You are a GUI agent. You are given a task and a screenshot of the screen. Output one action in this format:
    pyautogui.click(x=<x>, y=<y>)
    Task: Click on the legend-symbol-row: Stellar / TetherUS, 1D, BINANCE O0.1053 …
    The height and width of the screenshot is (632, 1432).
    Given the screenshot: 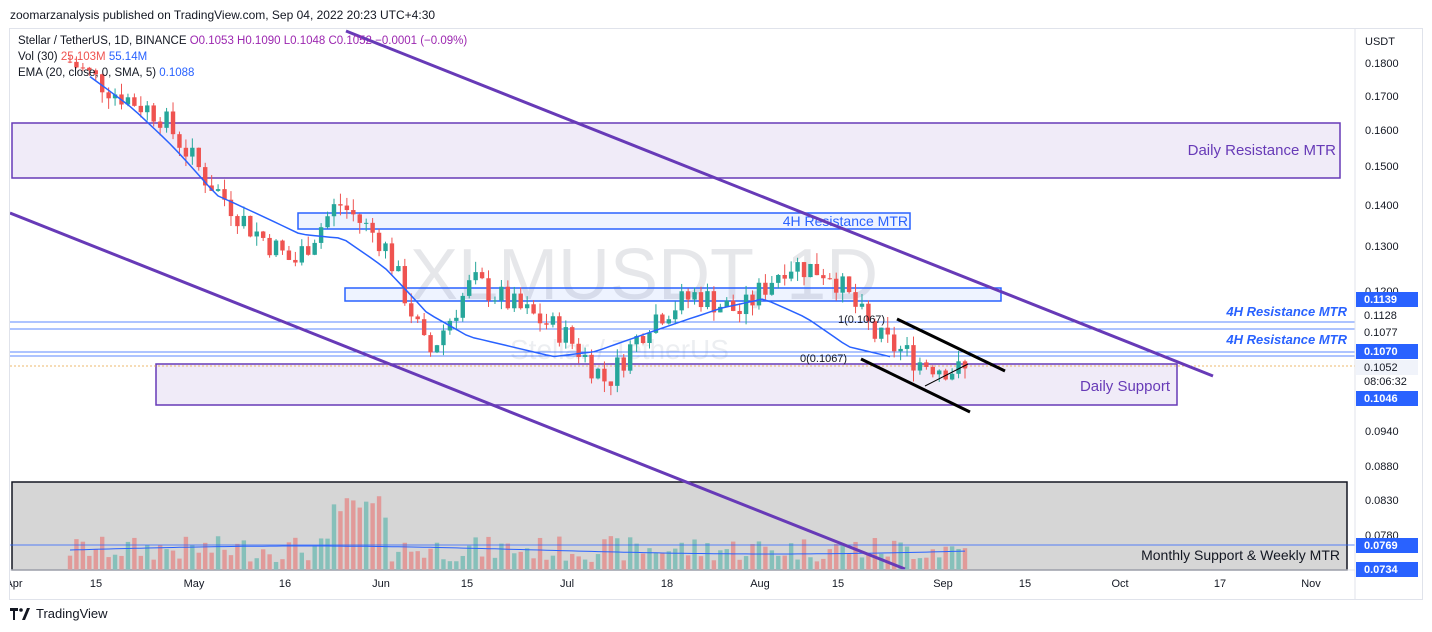 What is the action you would take?
    pyautogui.click(x=242, y=41)
    